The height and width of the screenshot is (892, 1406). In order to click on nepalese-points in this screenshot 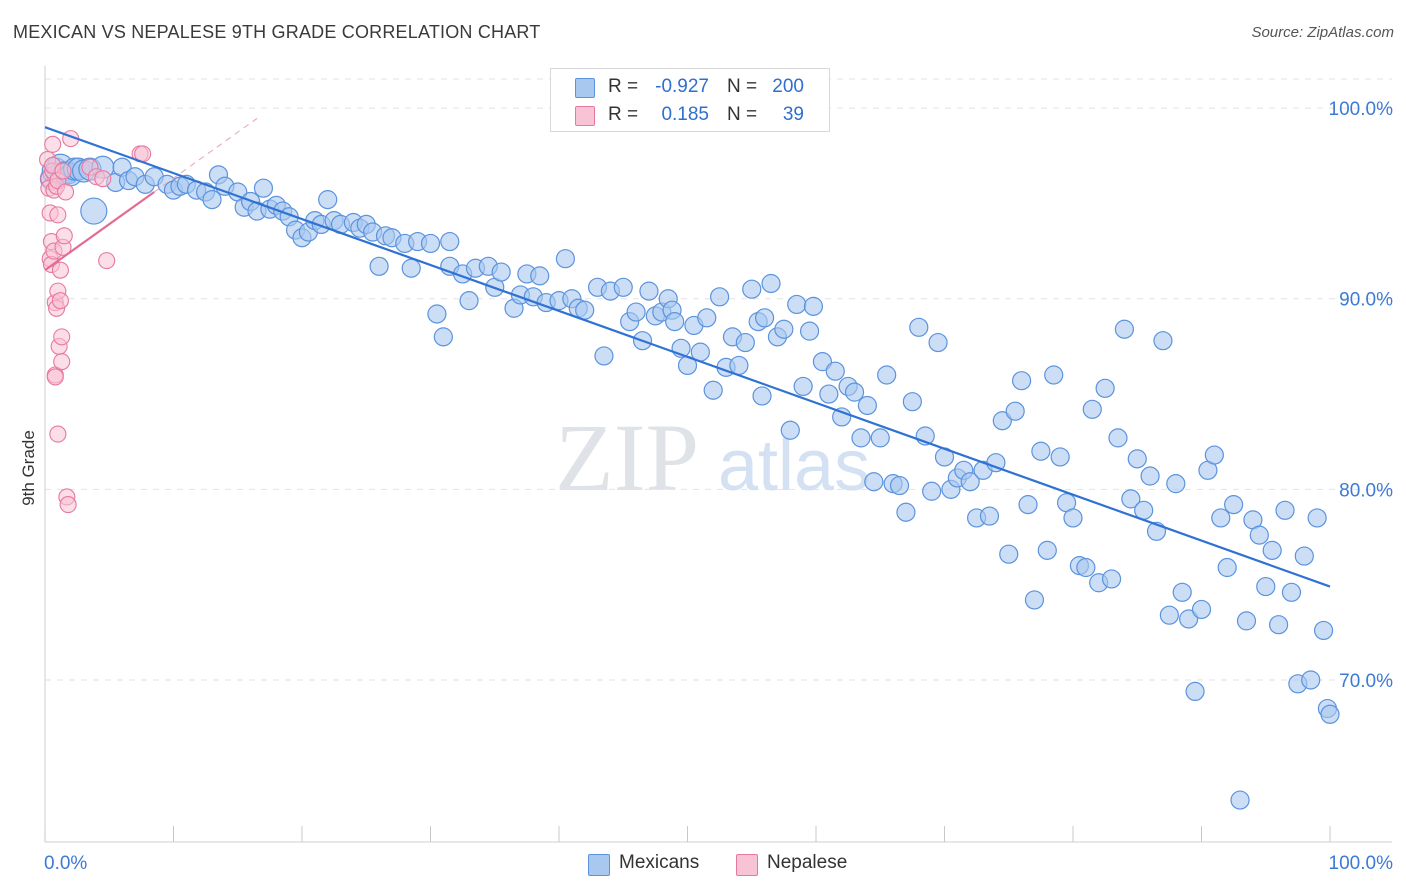, I will do `click(95, 322)`.